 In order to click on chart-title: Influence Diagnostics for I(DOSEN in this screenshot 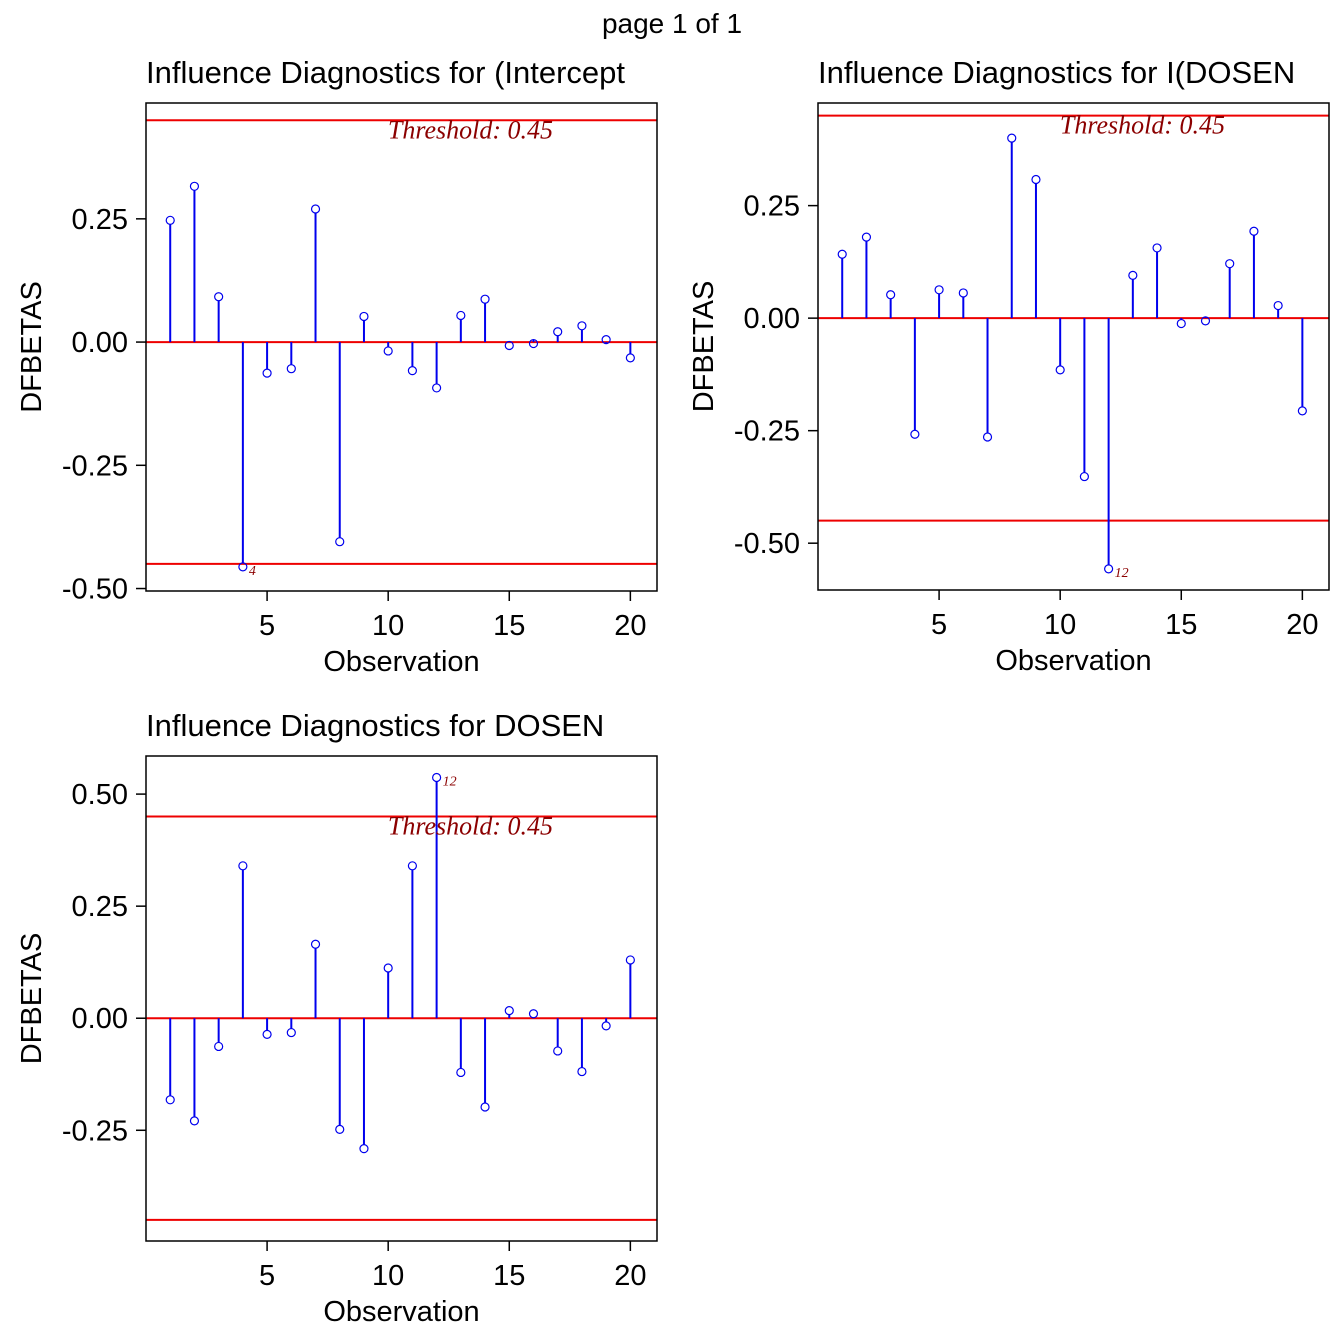, I will do `click(1056, 72)`.